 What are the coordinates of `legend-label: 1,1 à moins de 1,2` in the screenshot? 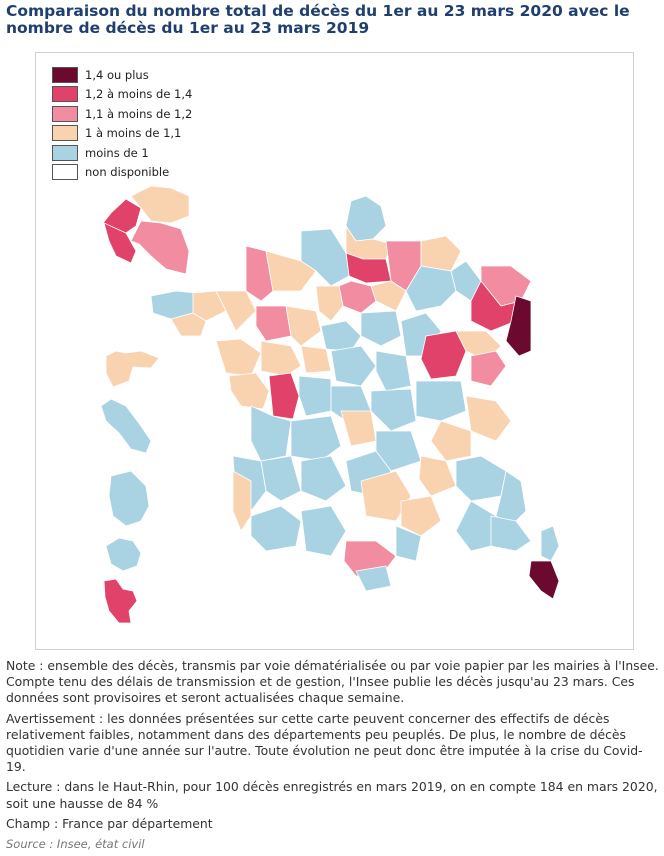 It's located at (139, 113).